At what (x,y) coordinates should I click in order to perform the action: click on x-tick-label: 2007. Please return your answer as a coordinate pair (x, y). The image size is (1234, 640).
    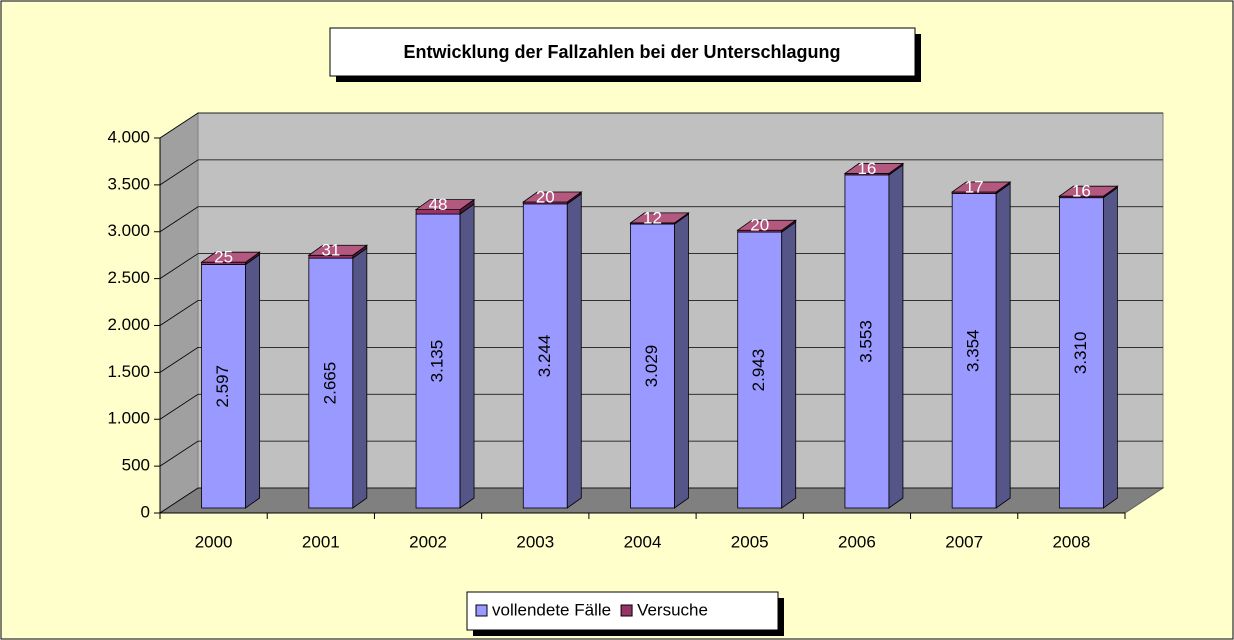
    Looking at the image, I should click on (964, 541).